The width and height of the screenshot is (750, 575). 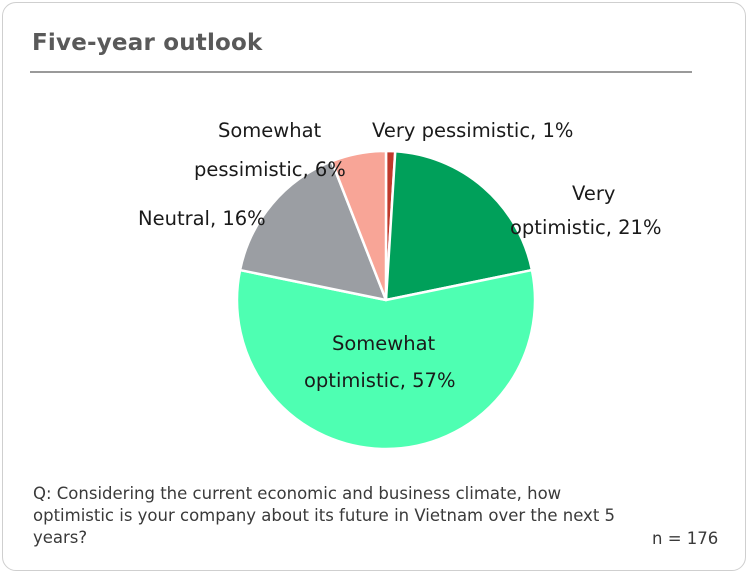 What do you see at coordinates (380, 380) in the screenshot?
I see `label-somewhat-optimistic-line2: optimistic, 57%` at bounding box center [380, 380].